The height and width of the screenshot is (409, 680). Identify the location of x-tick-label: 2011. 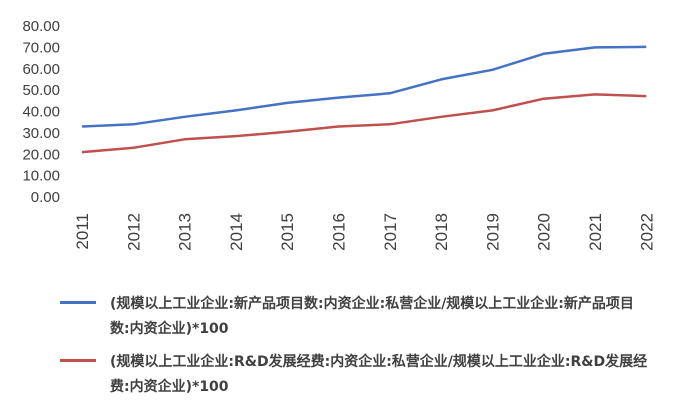
(82, 231).